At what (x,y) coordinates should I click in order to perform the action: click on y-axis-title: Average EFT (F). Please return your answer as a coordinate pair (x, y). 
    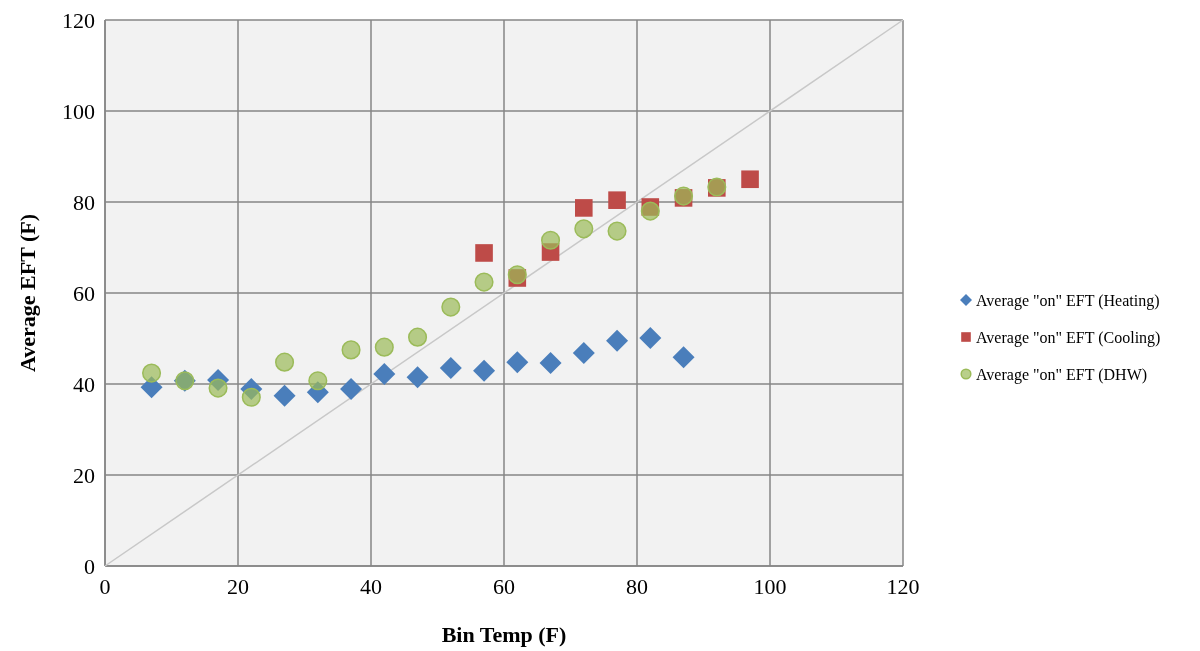
    Looking at the image, I should click on (27, 293).